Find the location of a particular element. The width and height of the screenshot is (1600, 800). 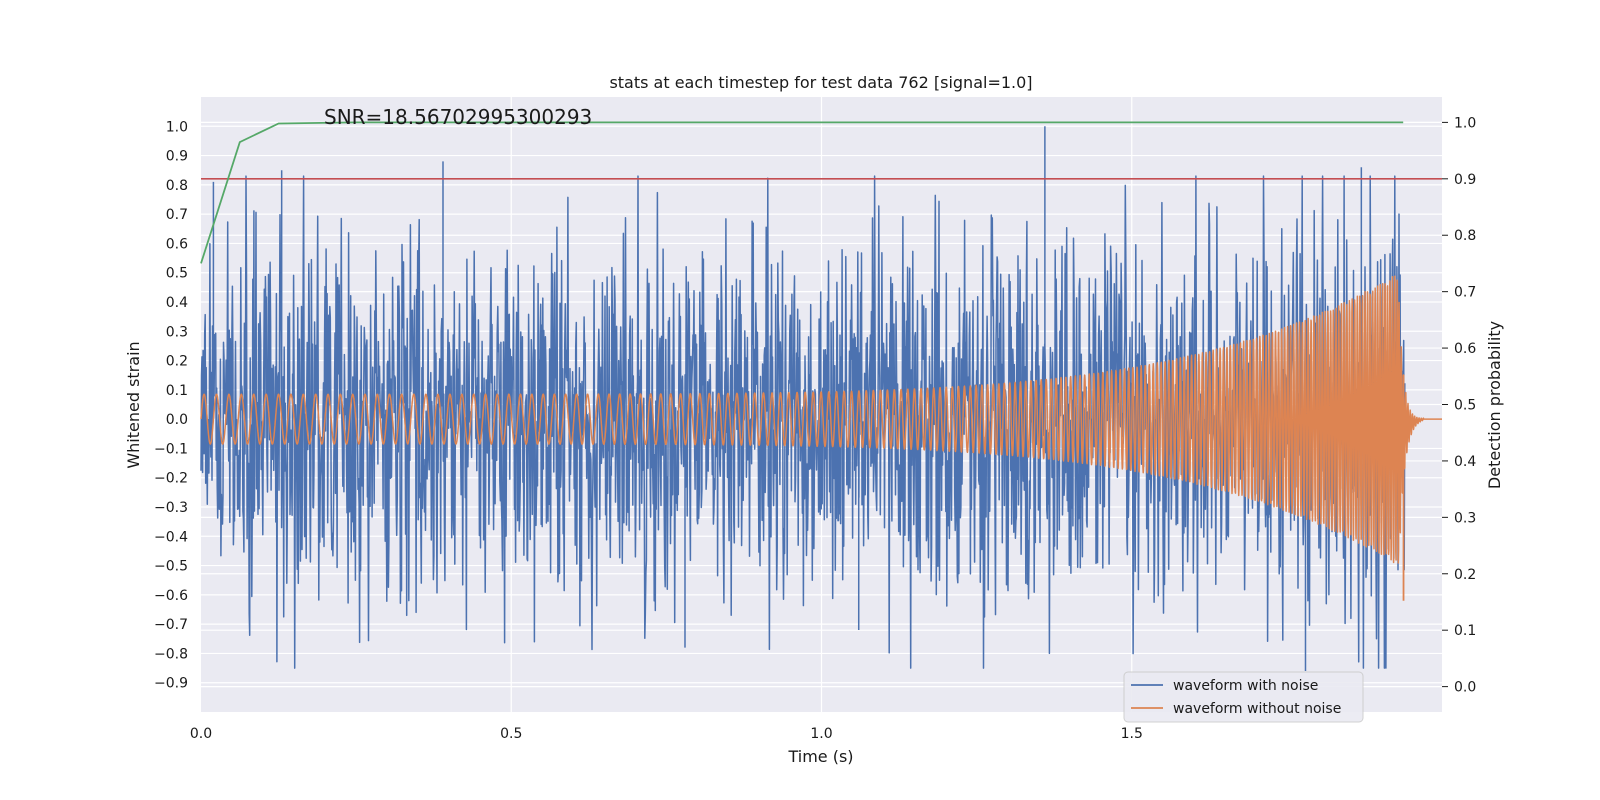

y-tick-label: 0.8 is located at coordinates (177, 186).